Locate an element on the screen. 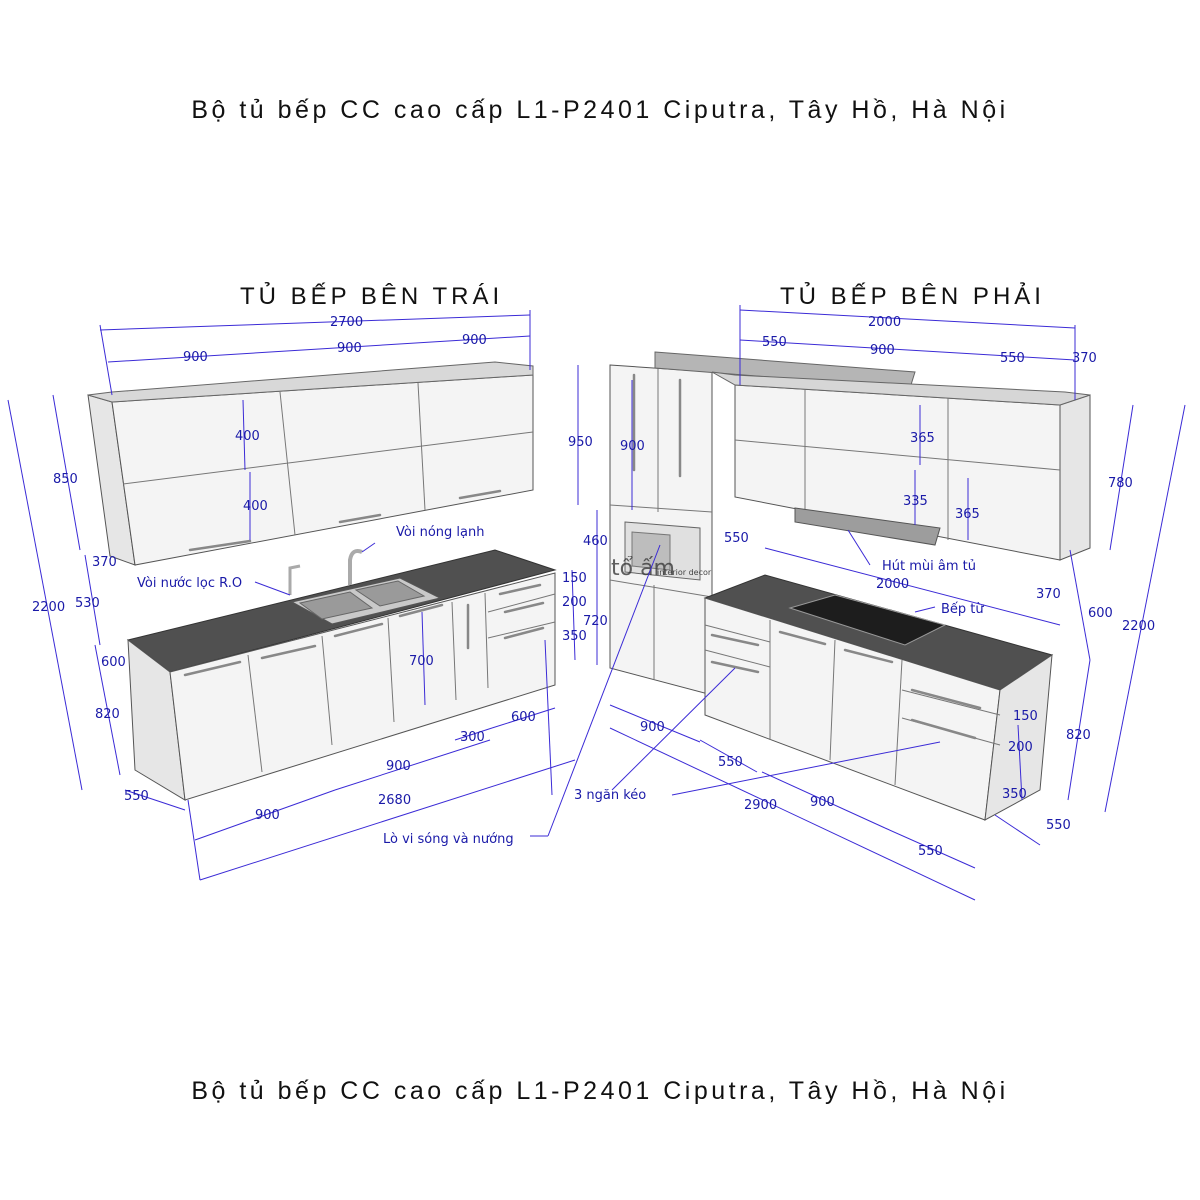 The image size is (1200, 1200). dim-left-2200: 2200 is located at coordinates (48, 607).